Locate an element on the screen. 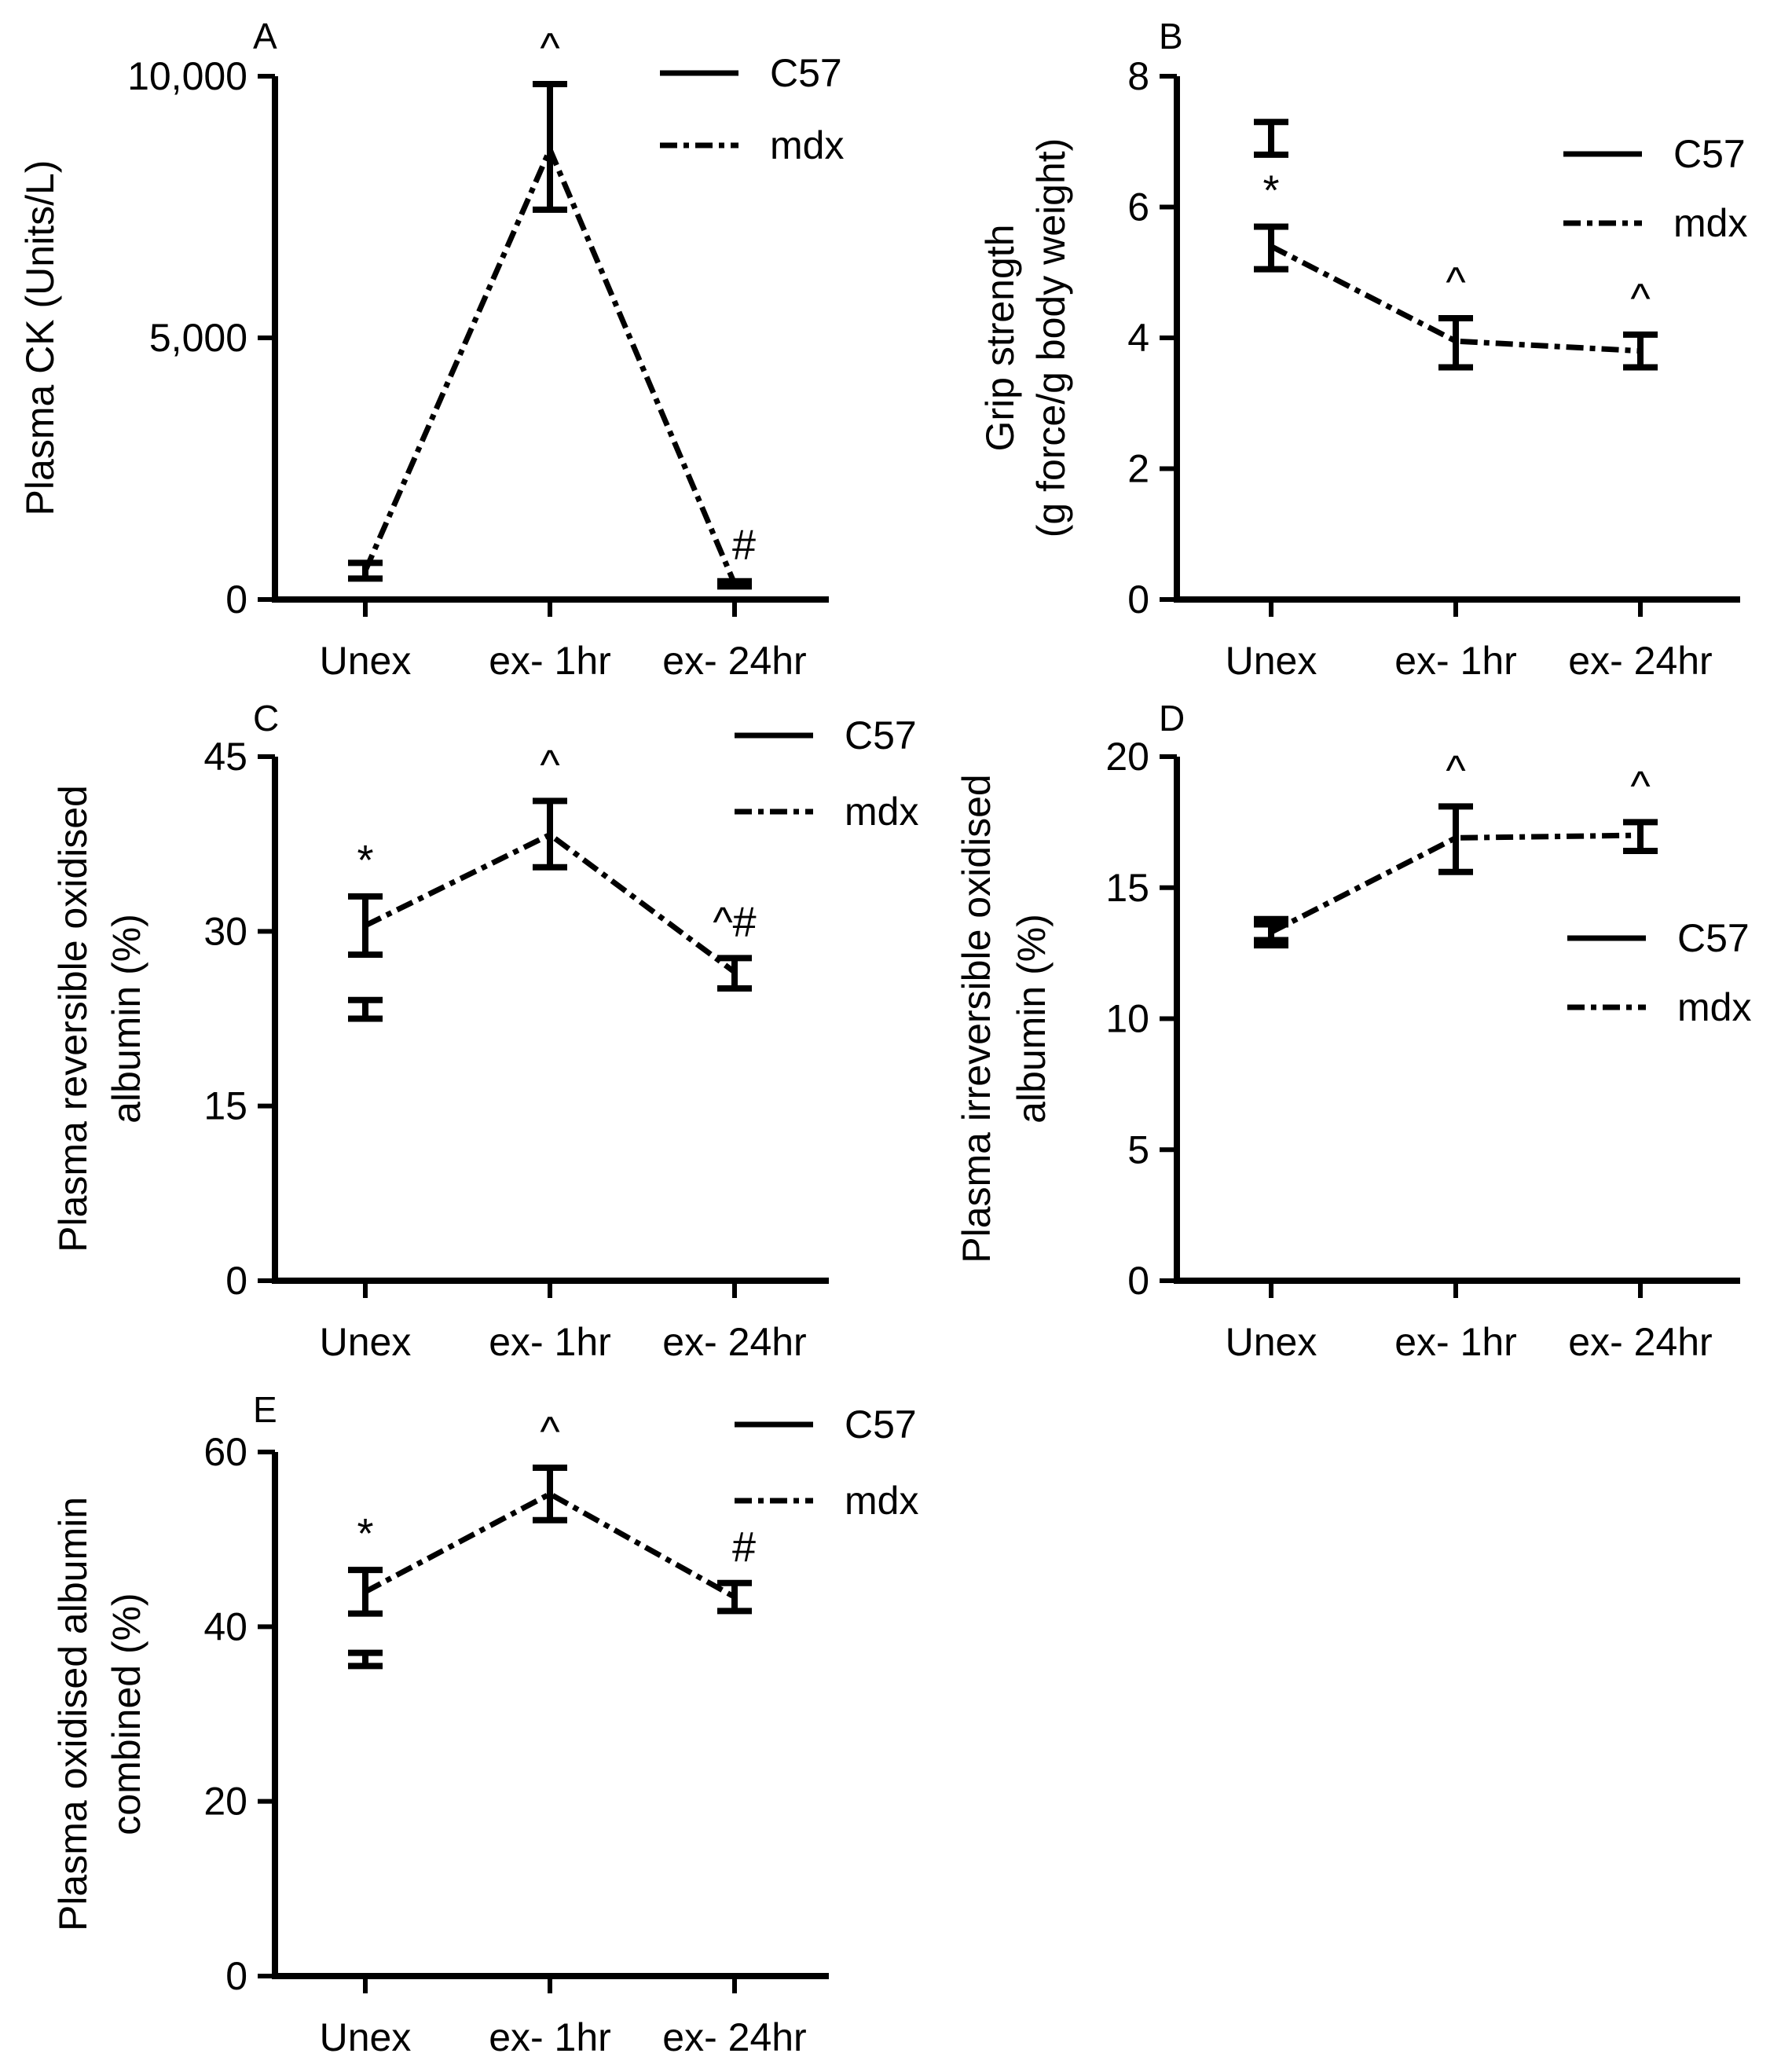 Image resolution: width=1792 pixels, height=2057 pixels. panel-letter: B is located at coordinates (1171, 36).